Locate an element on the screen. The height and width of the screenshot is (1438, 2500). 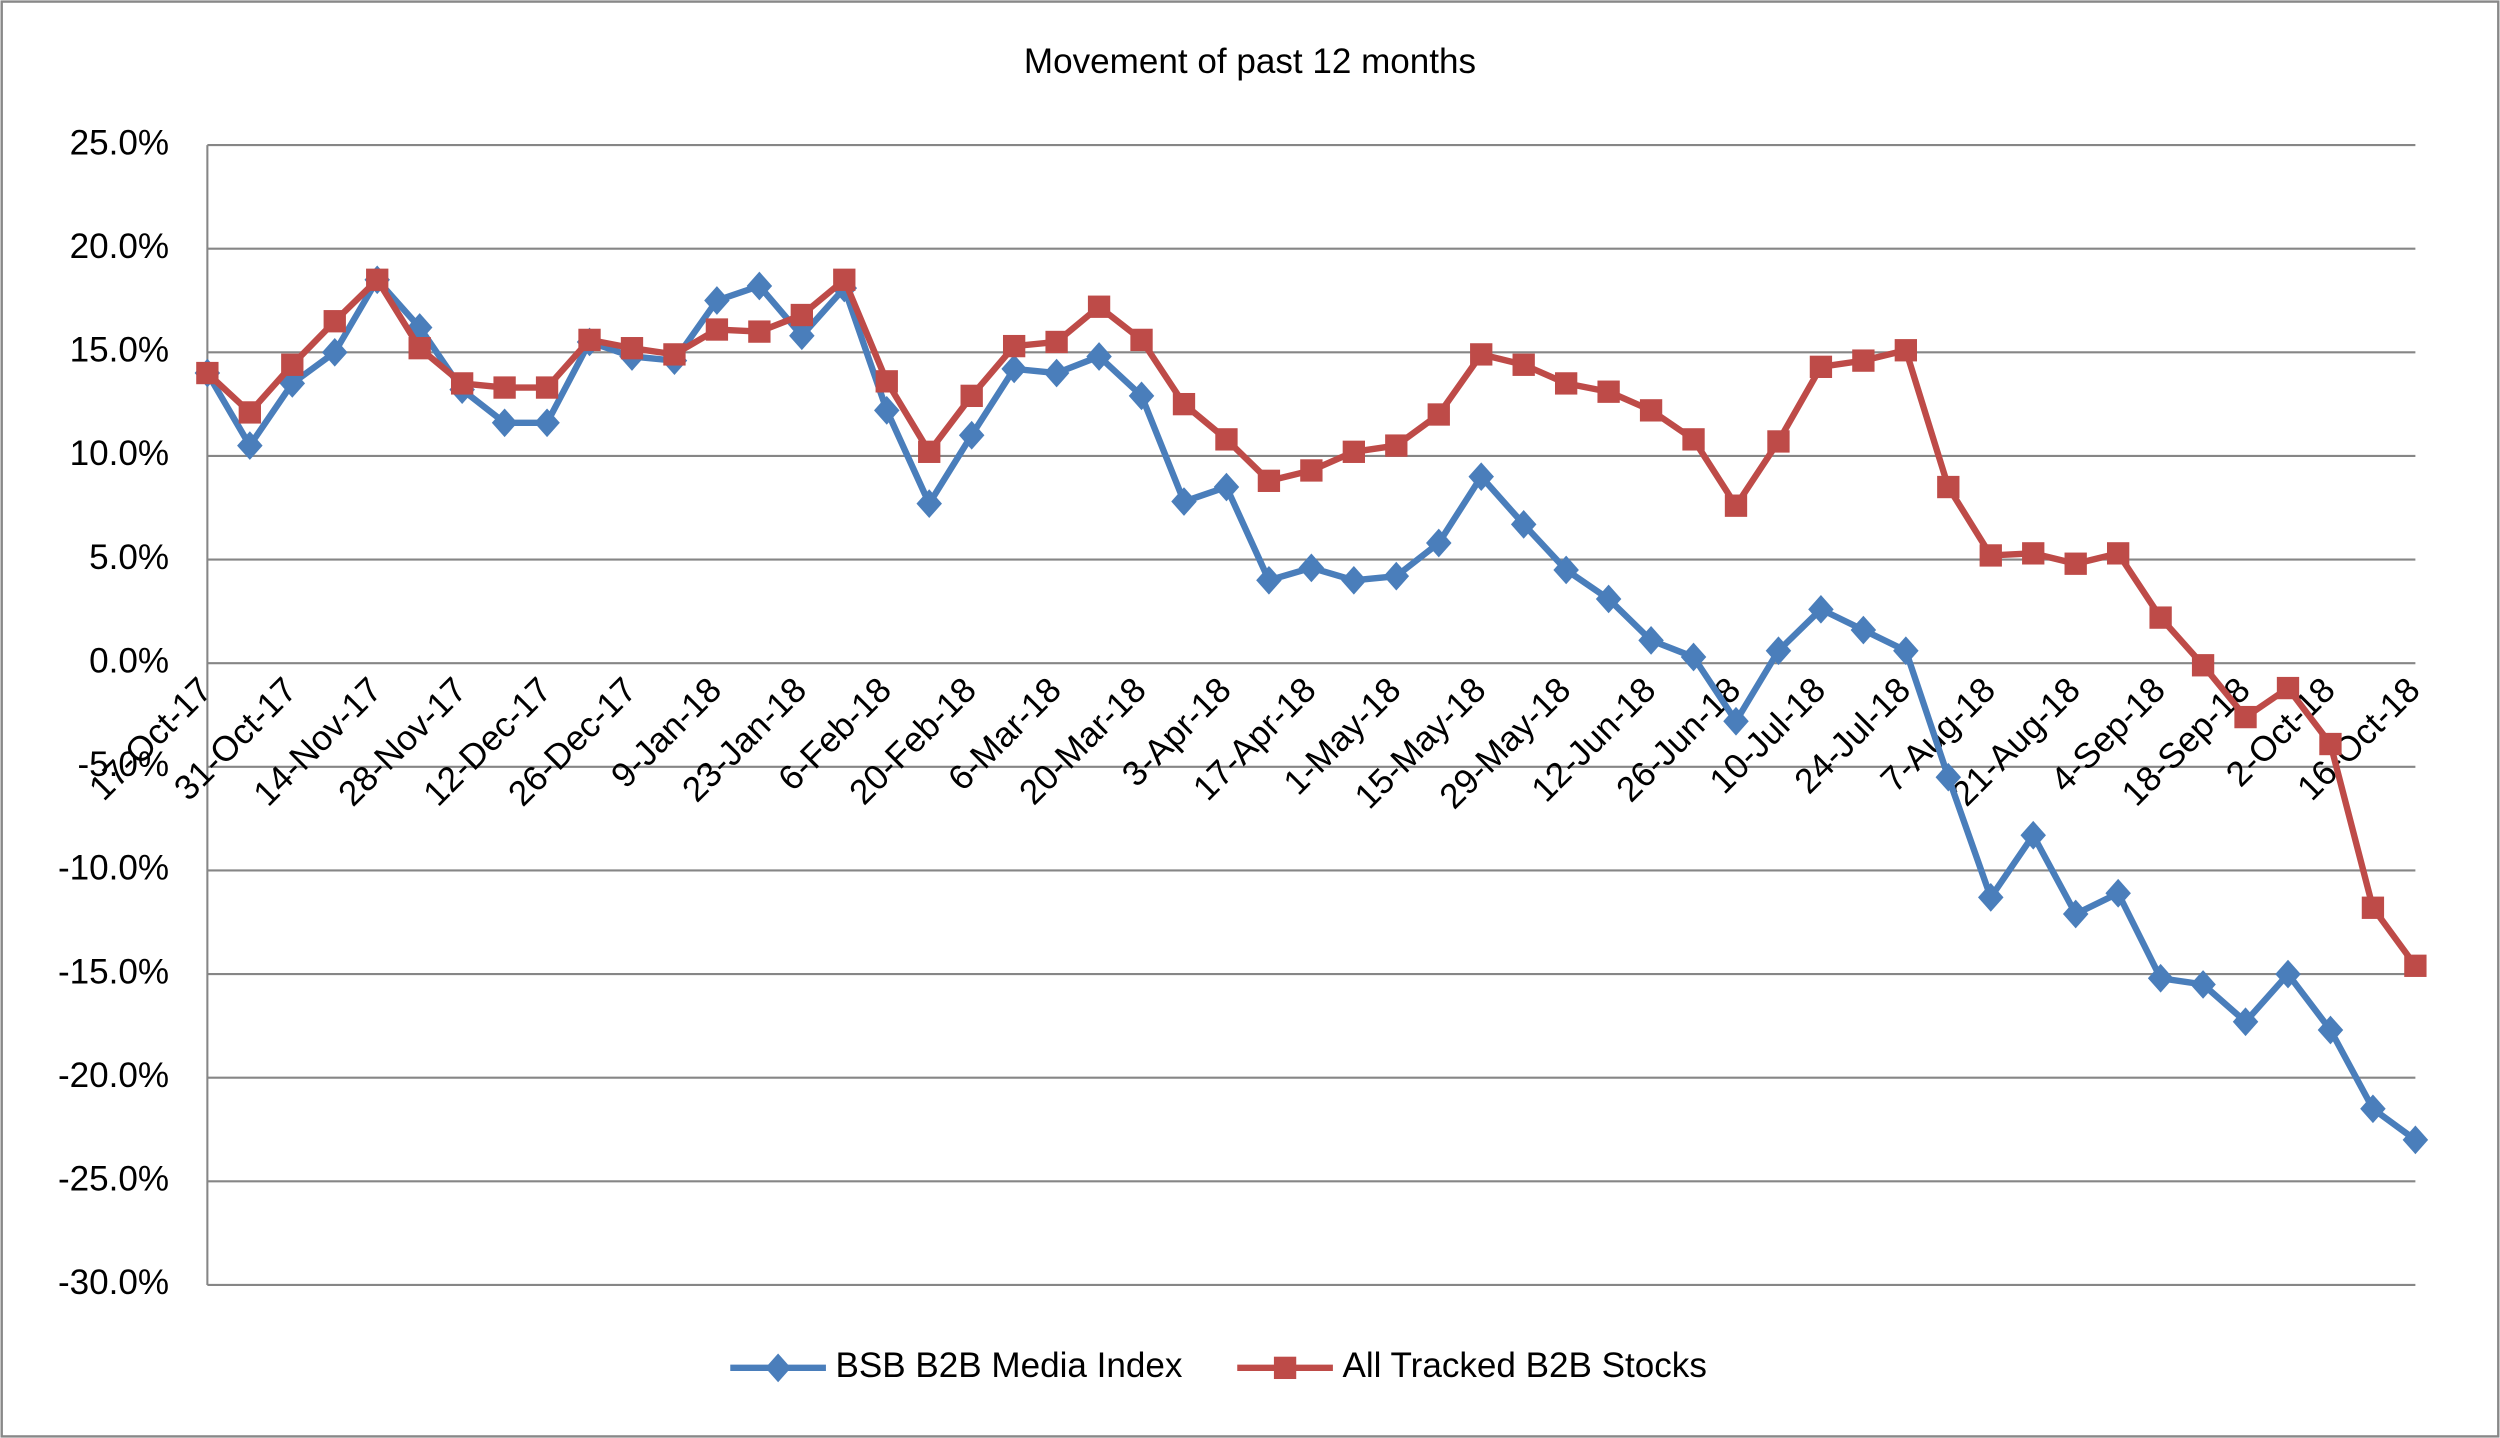
y-tick-label: 20.0% is located at coordinates (119, 246).